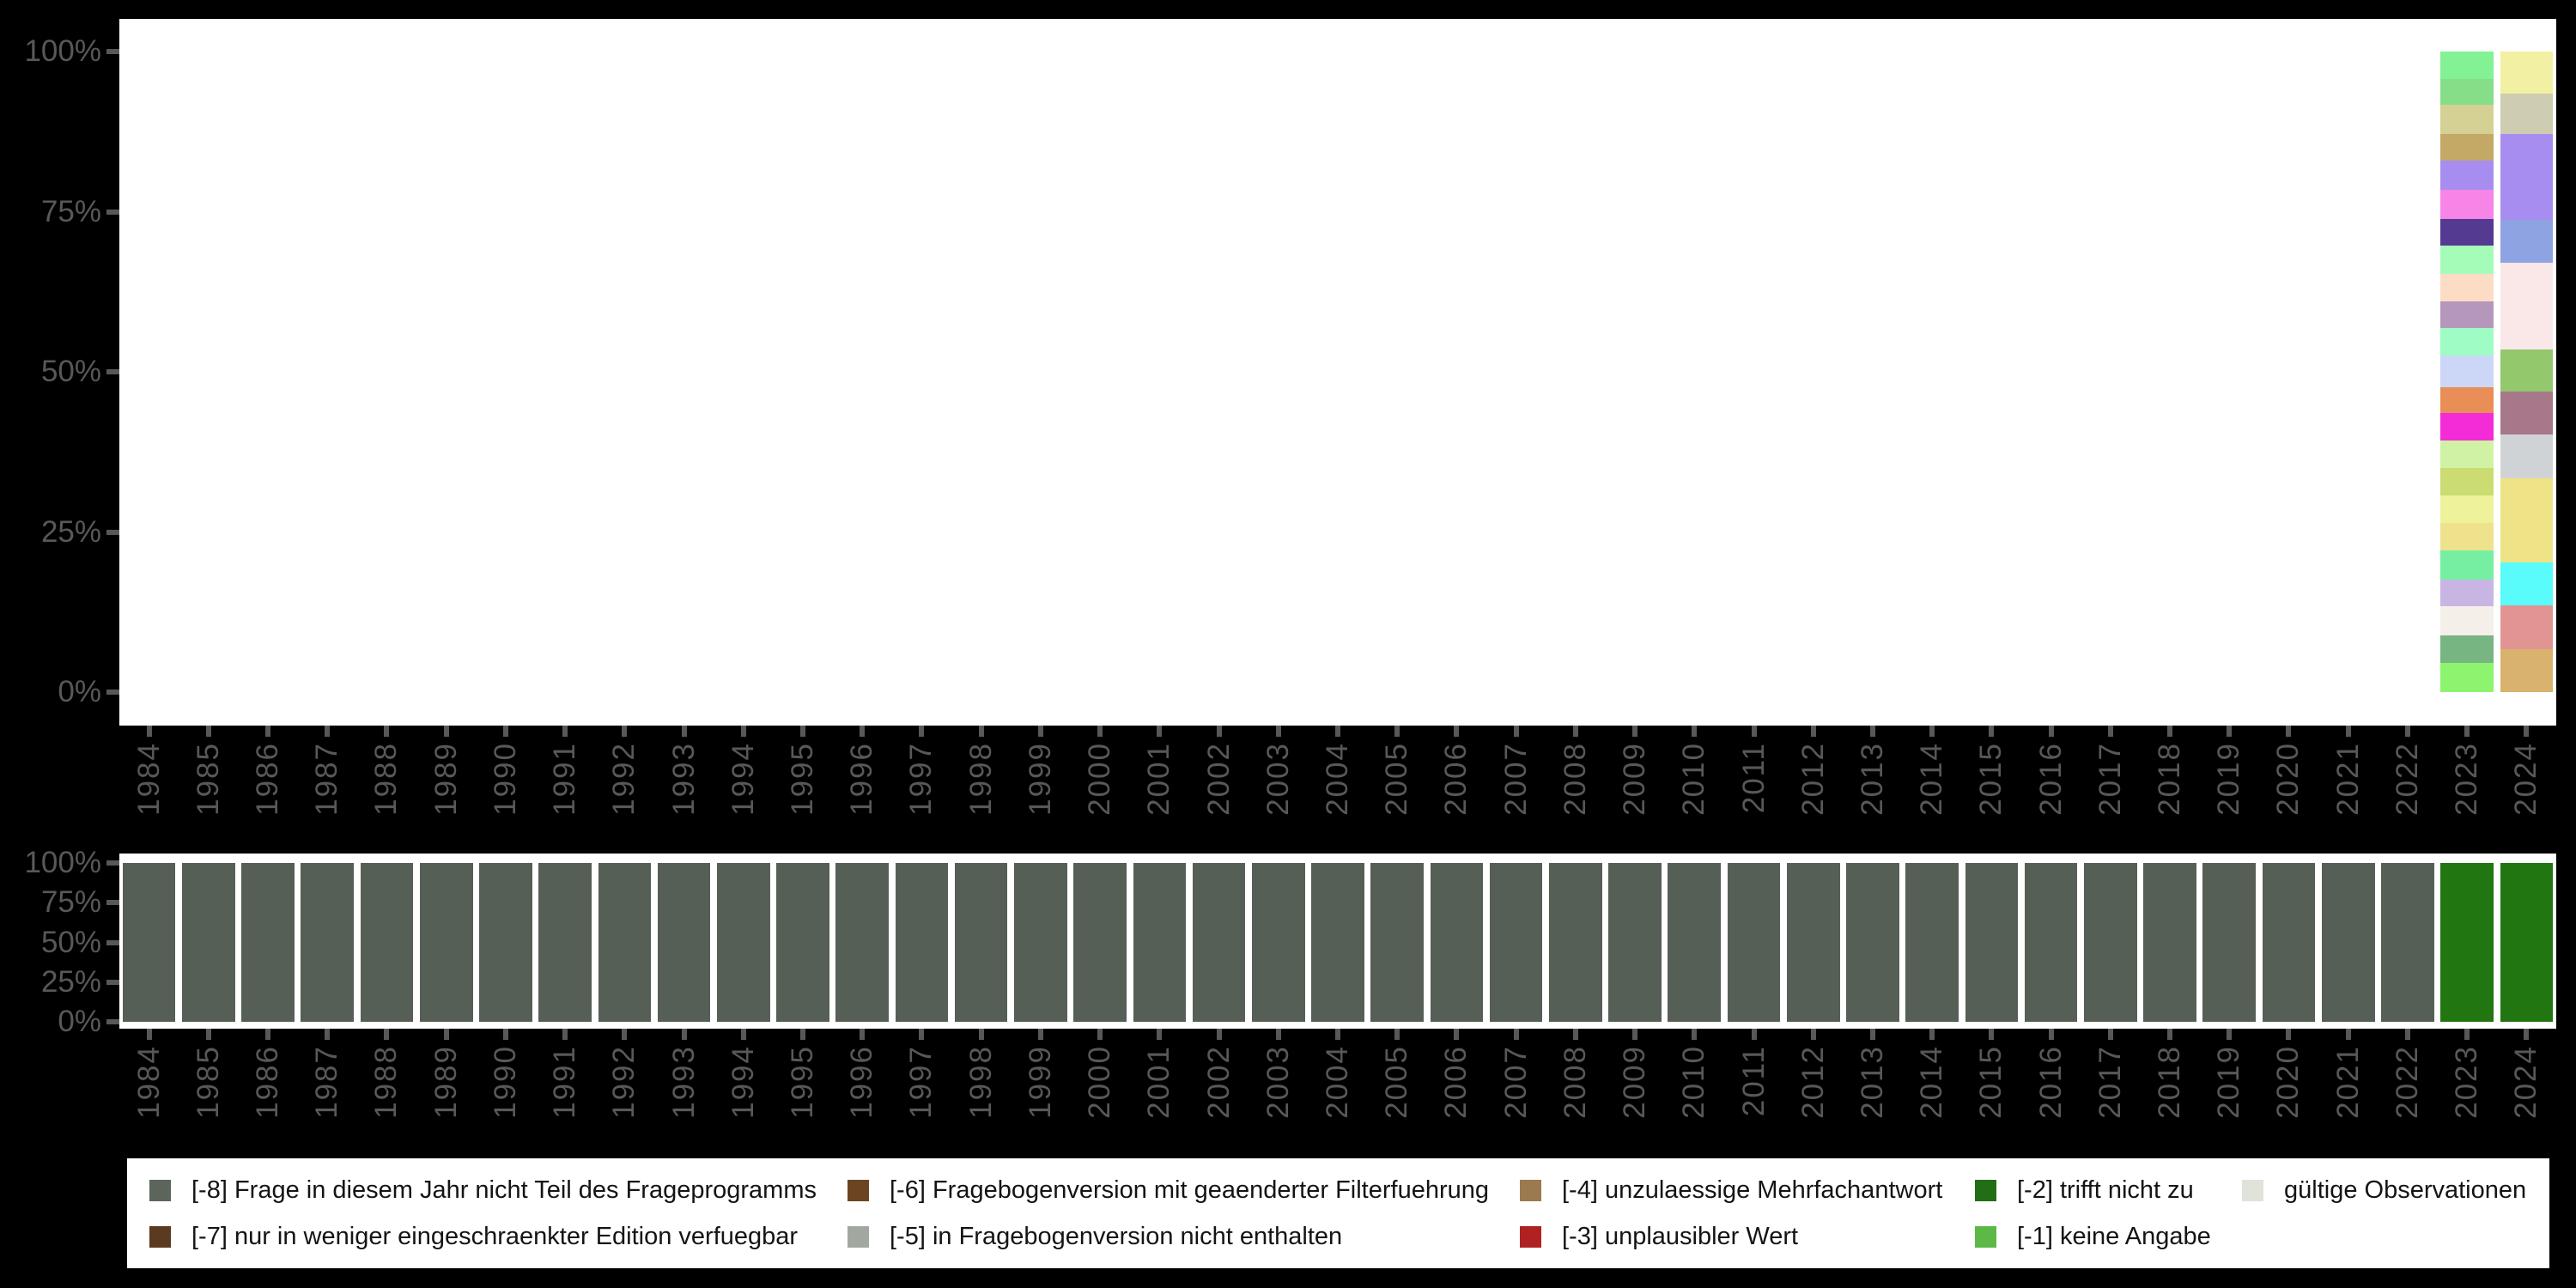 The width and height of the screenshot is (2576, 1288). Describe the element at coordinates (2108, 1190) in the screenshot. I see `legend-item-7: [-2] trifft nicht zu` at that location.